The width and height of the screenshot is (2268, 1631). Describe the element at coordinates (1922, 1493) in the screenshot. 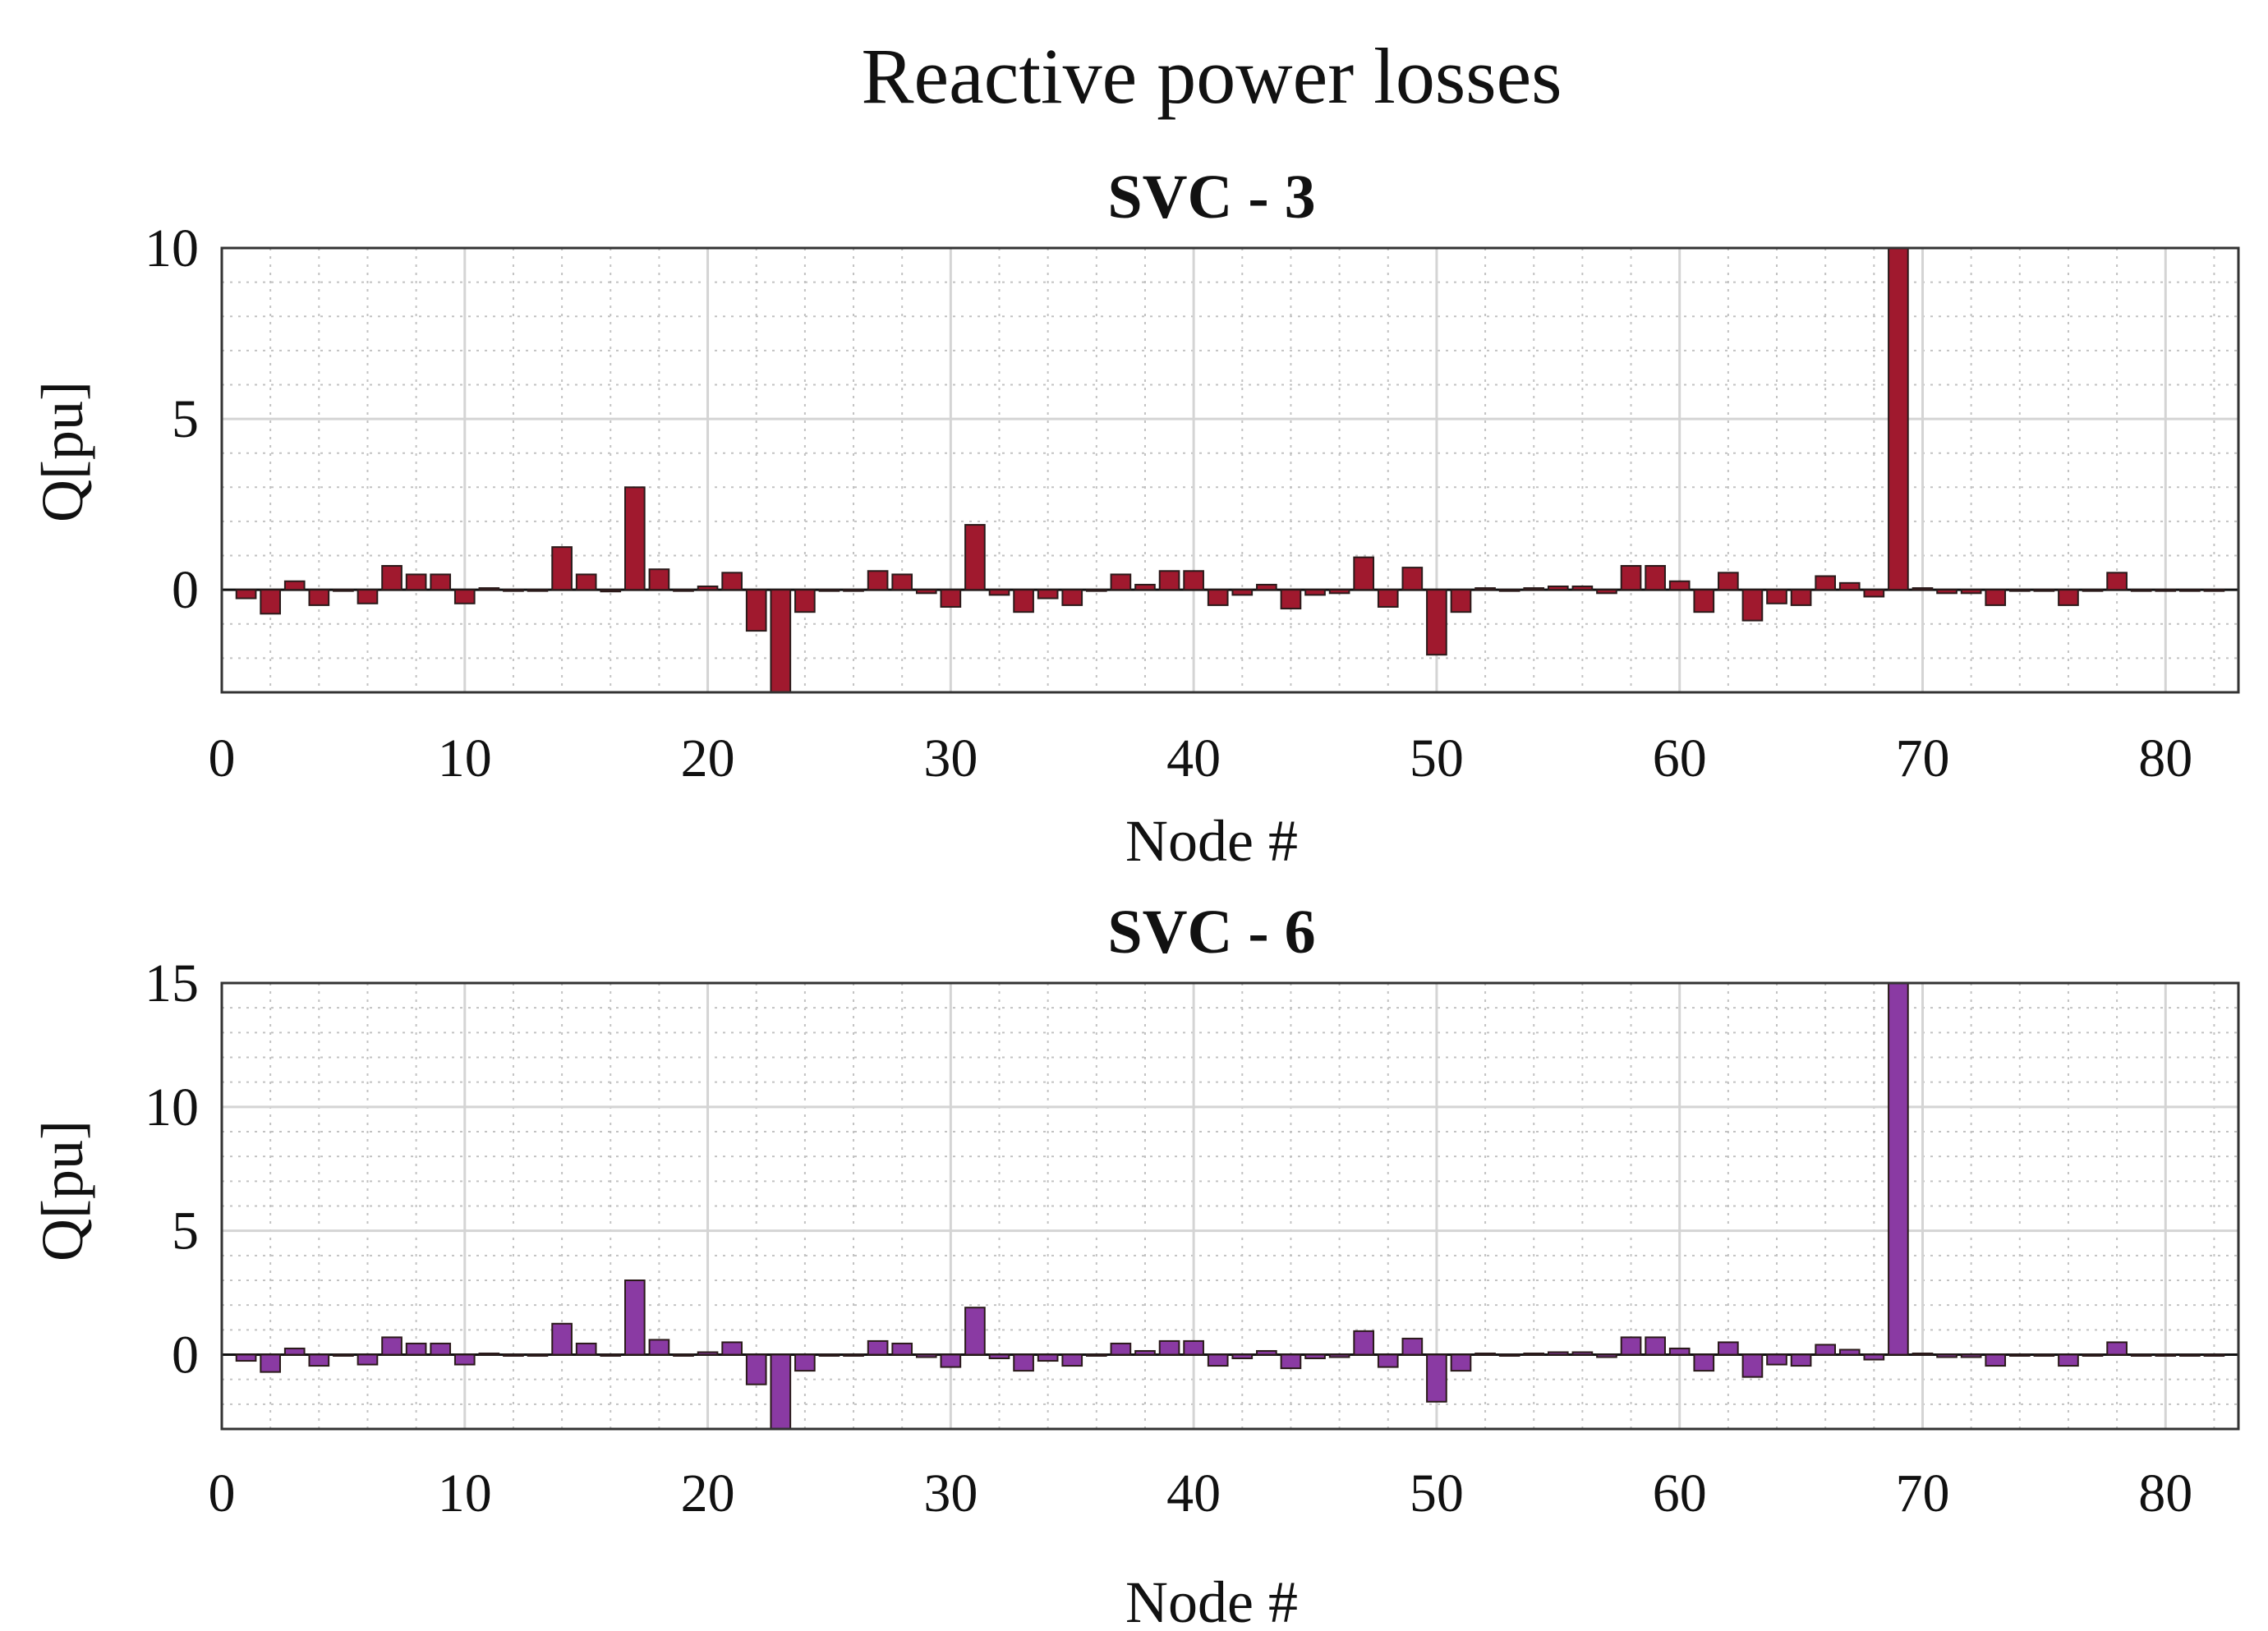

I see `x-tick-label: 70` at that location.